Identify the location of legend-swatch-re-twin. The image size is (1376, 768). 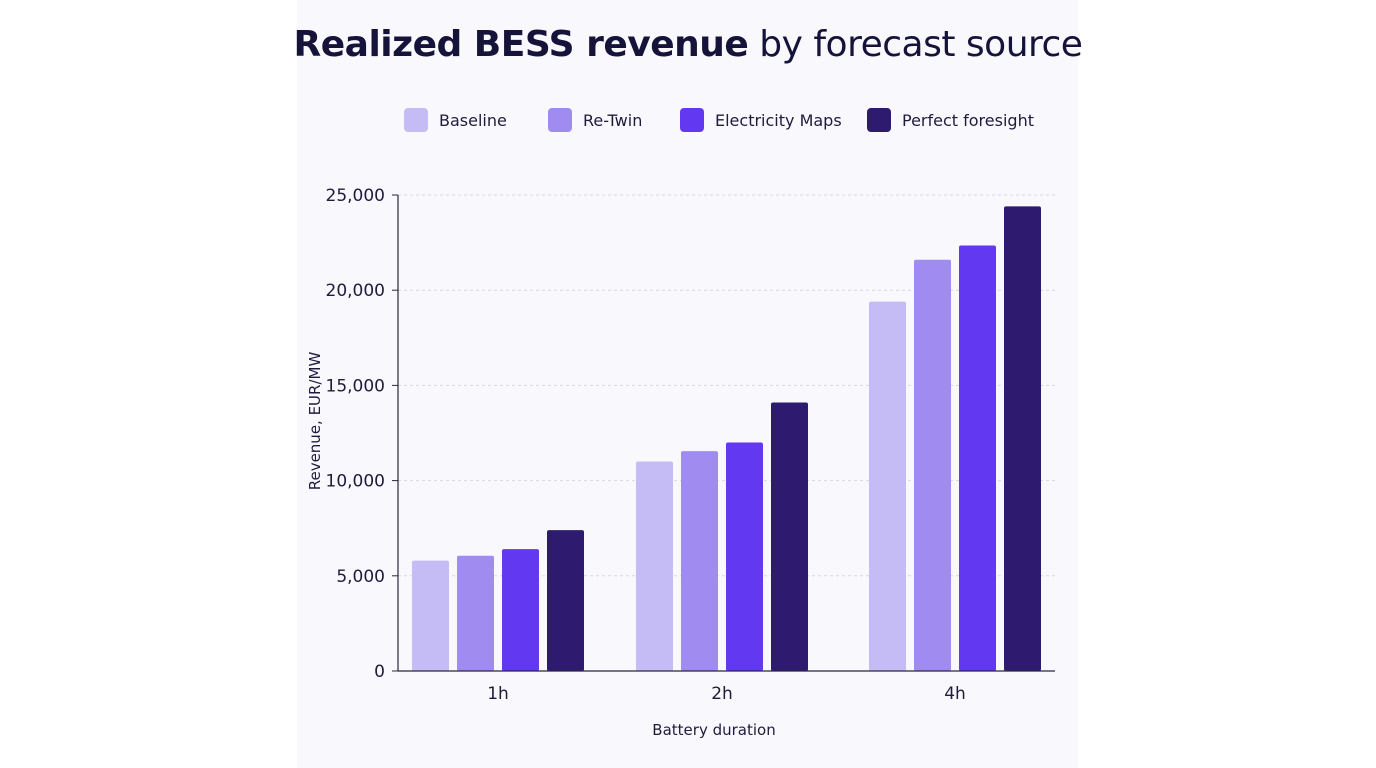
(560, 120).